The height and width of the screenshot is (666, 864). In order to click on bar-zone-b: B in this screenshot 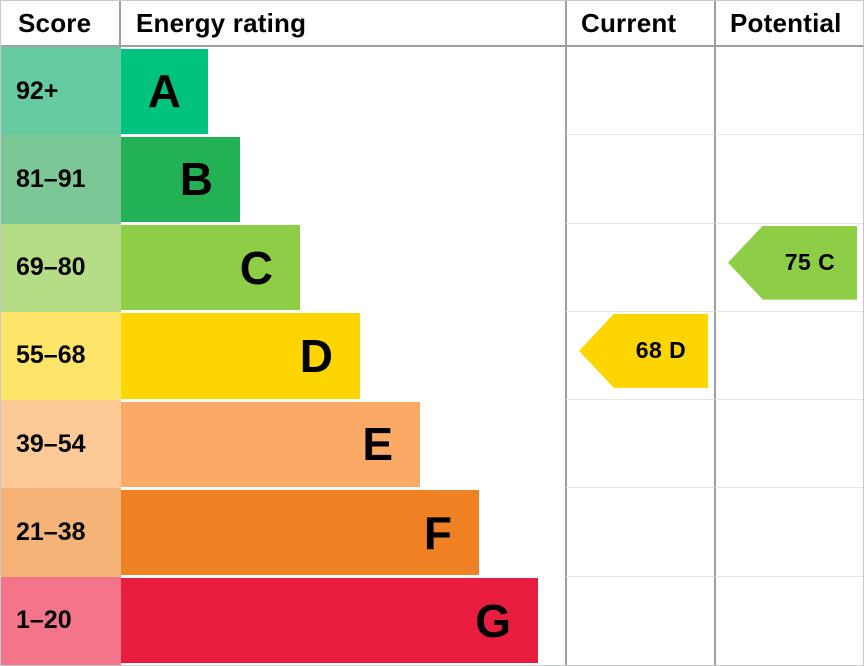, I will do `click(343, 179)`.